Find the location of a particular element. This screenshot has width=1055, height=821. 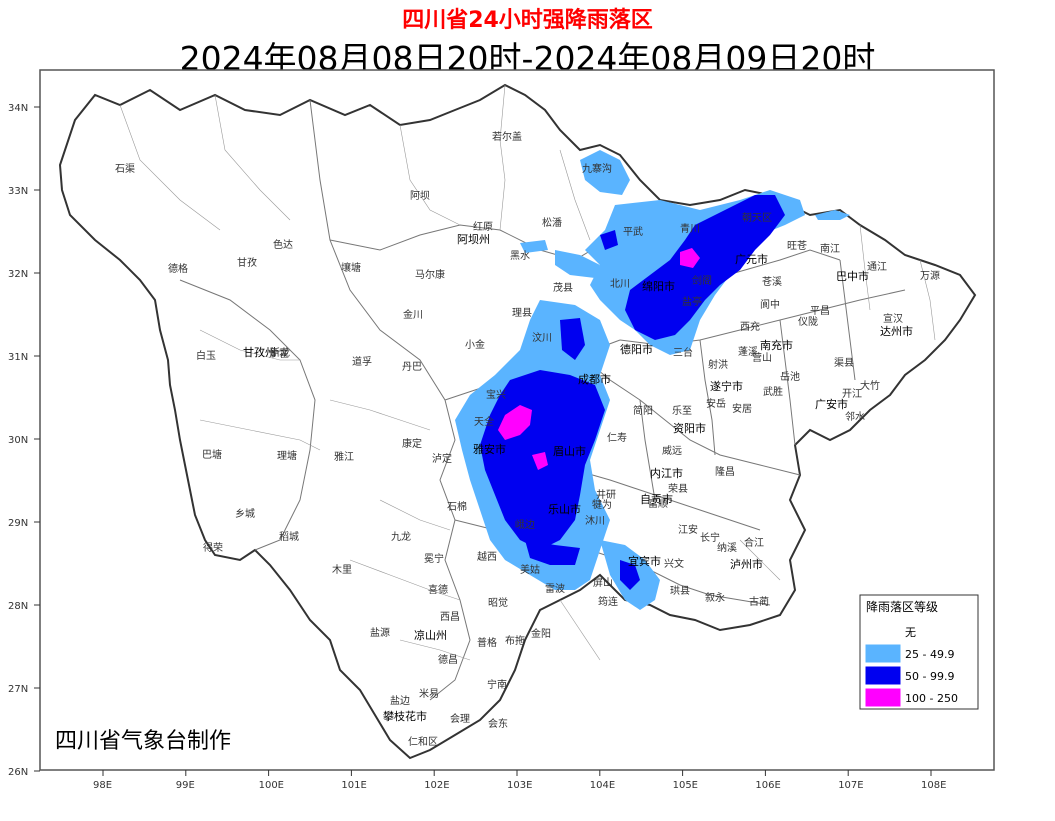

county-label: 南江 is located at coordinates (830, 248).